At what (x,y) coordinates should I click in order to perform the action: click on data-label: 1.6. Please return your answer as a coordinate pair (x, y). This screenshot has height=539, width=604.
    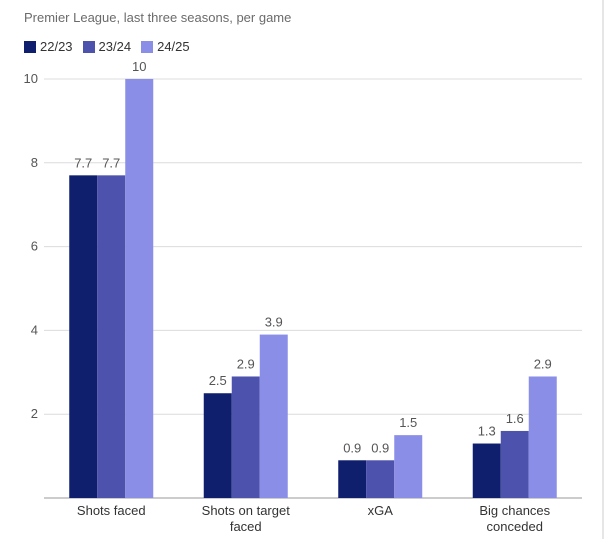
    Looking at the image, I should click on (515, 418).